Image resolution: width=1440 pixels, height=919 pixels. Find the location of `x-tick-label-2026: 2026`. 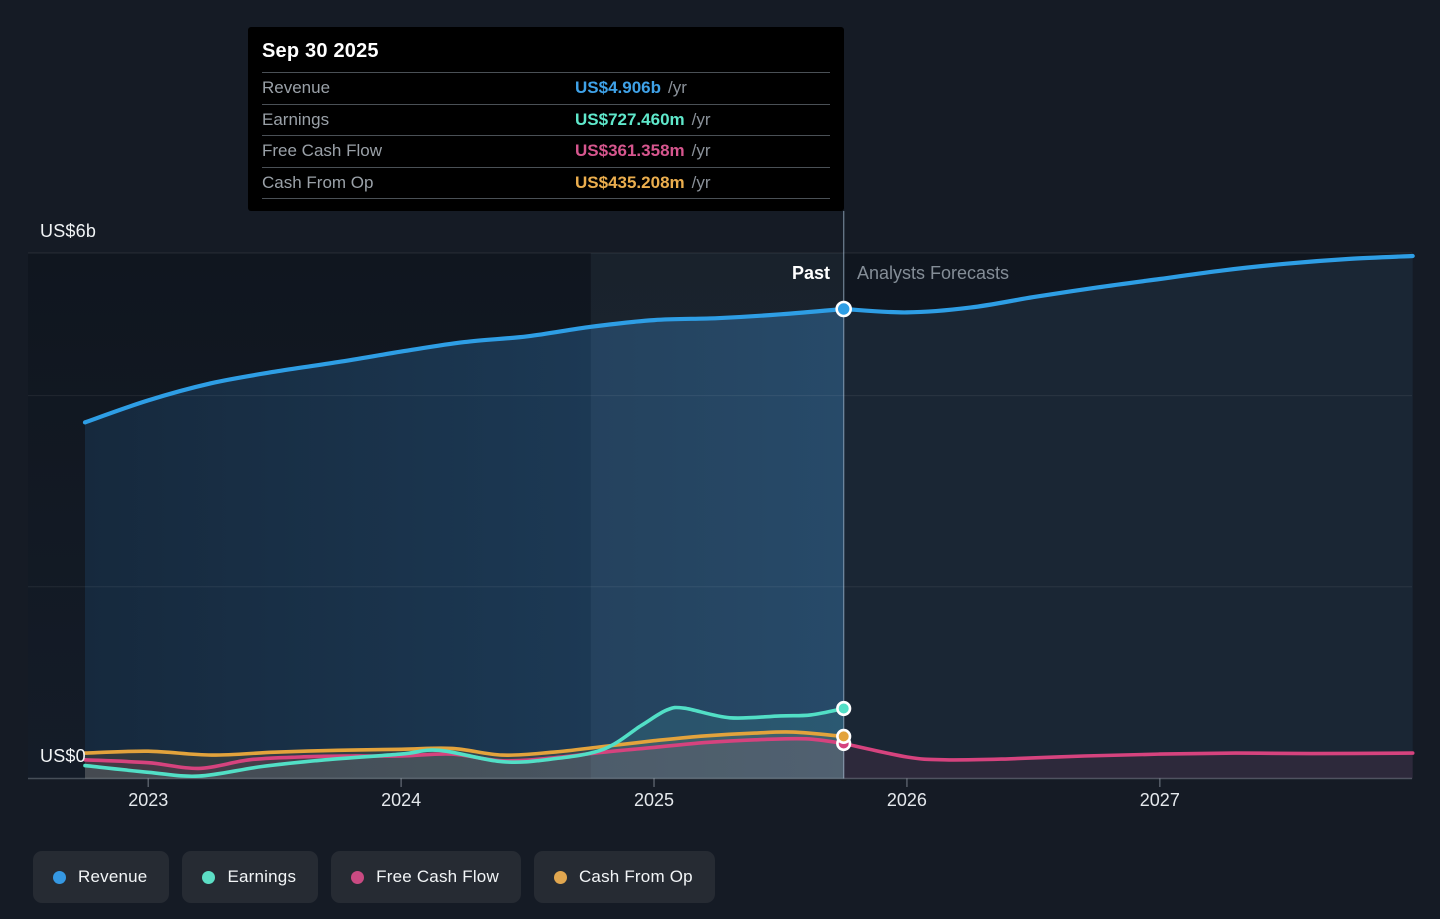

x-tick-label-2026: 2026 is located at coordinates (906, 800).